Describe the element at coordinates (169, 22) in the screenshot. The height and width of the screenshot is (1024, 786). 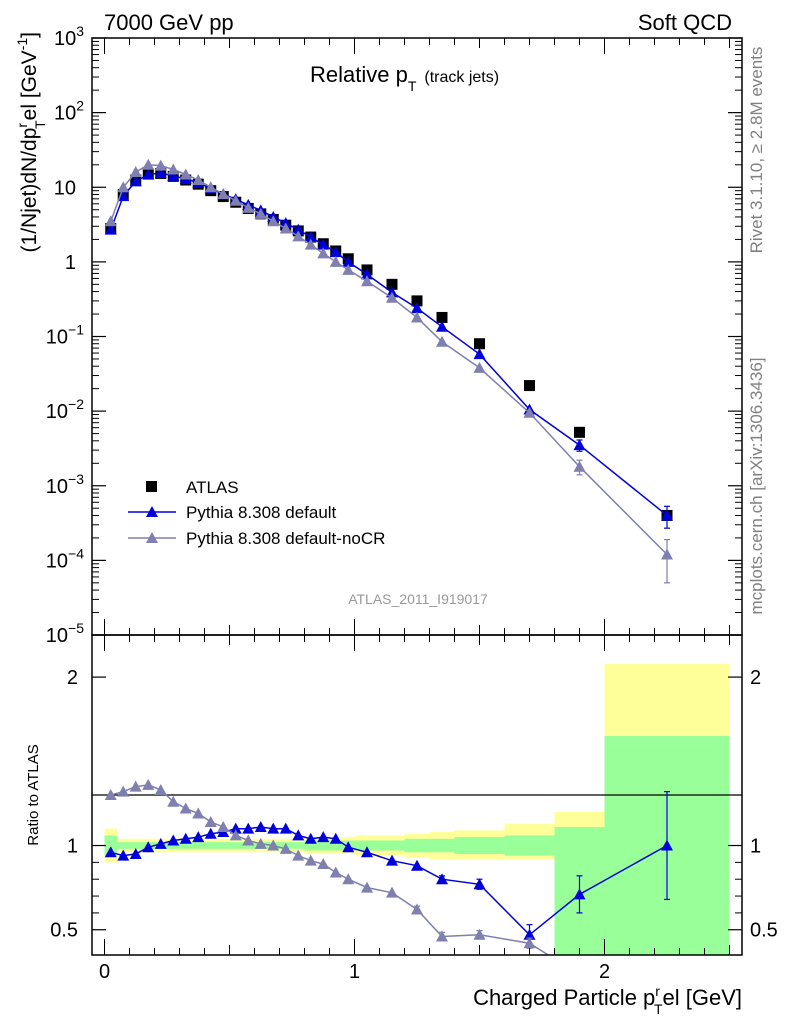
I see `header-energy: 7000 GeV pp` at that location.